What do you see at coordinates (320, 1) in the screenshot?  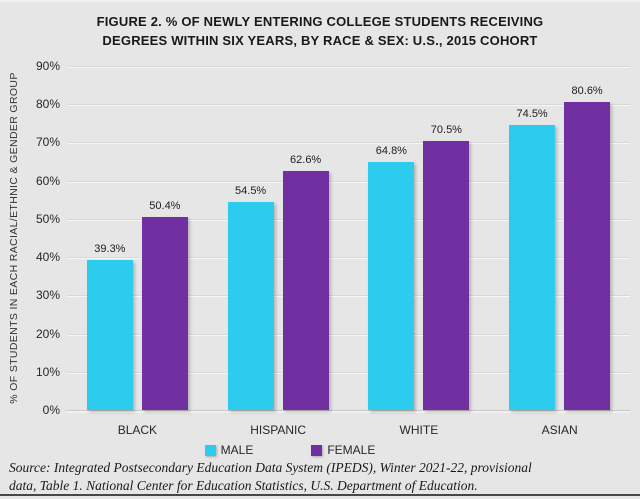 I see `top-edge-highlight` at bounding box center [320, 1].